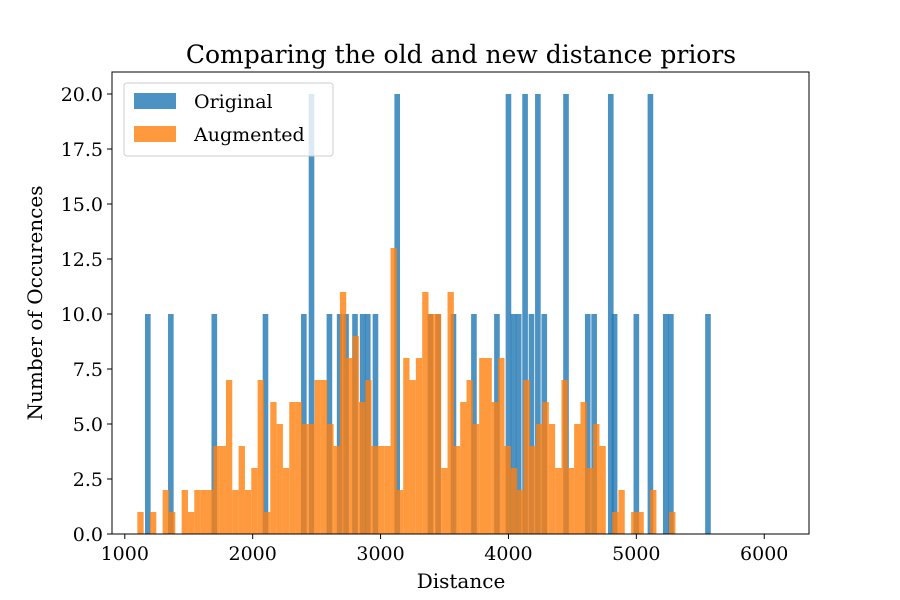 Image resolution: width=900 pixels, height=600 pixels. What do you see at coordinates (228, 119) in the screenshot?
I see `legend-box` at bounding box center [228, 119].